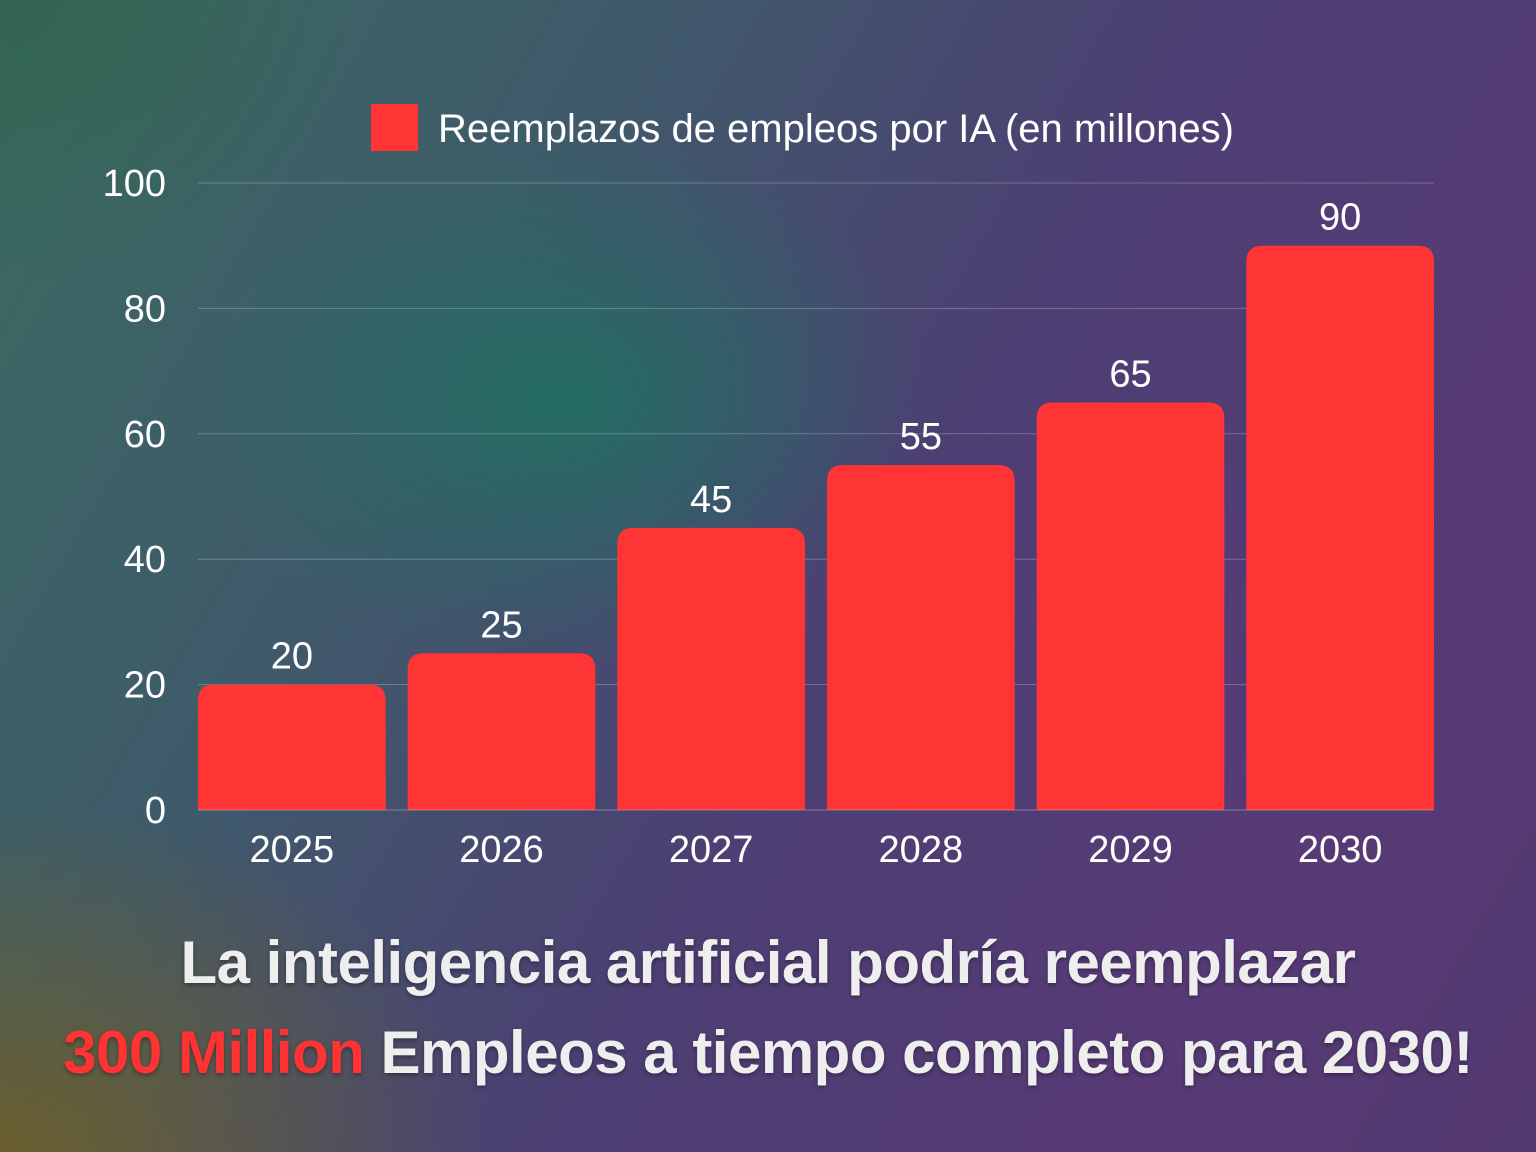  I want to click on bar-2030, so click(1340, 527).